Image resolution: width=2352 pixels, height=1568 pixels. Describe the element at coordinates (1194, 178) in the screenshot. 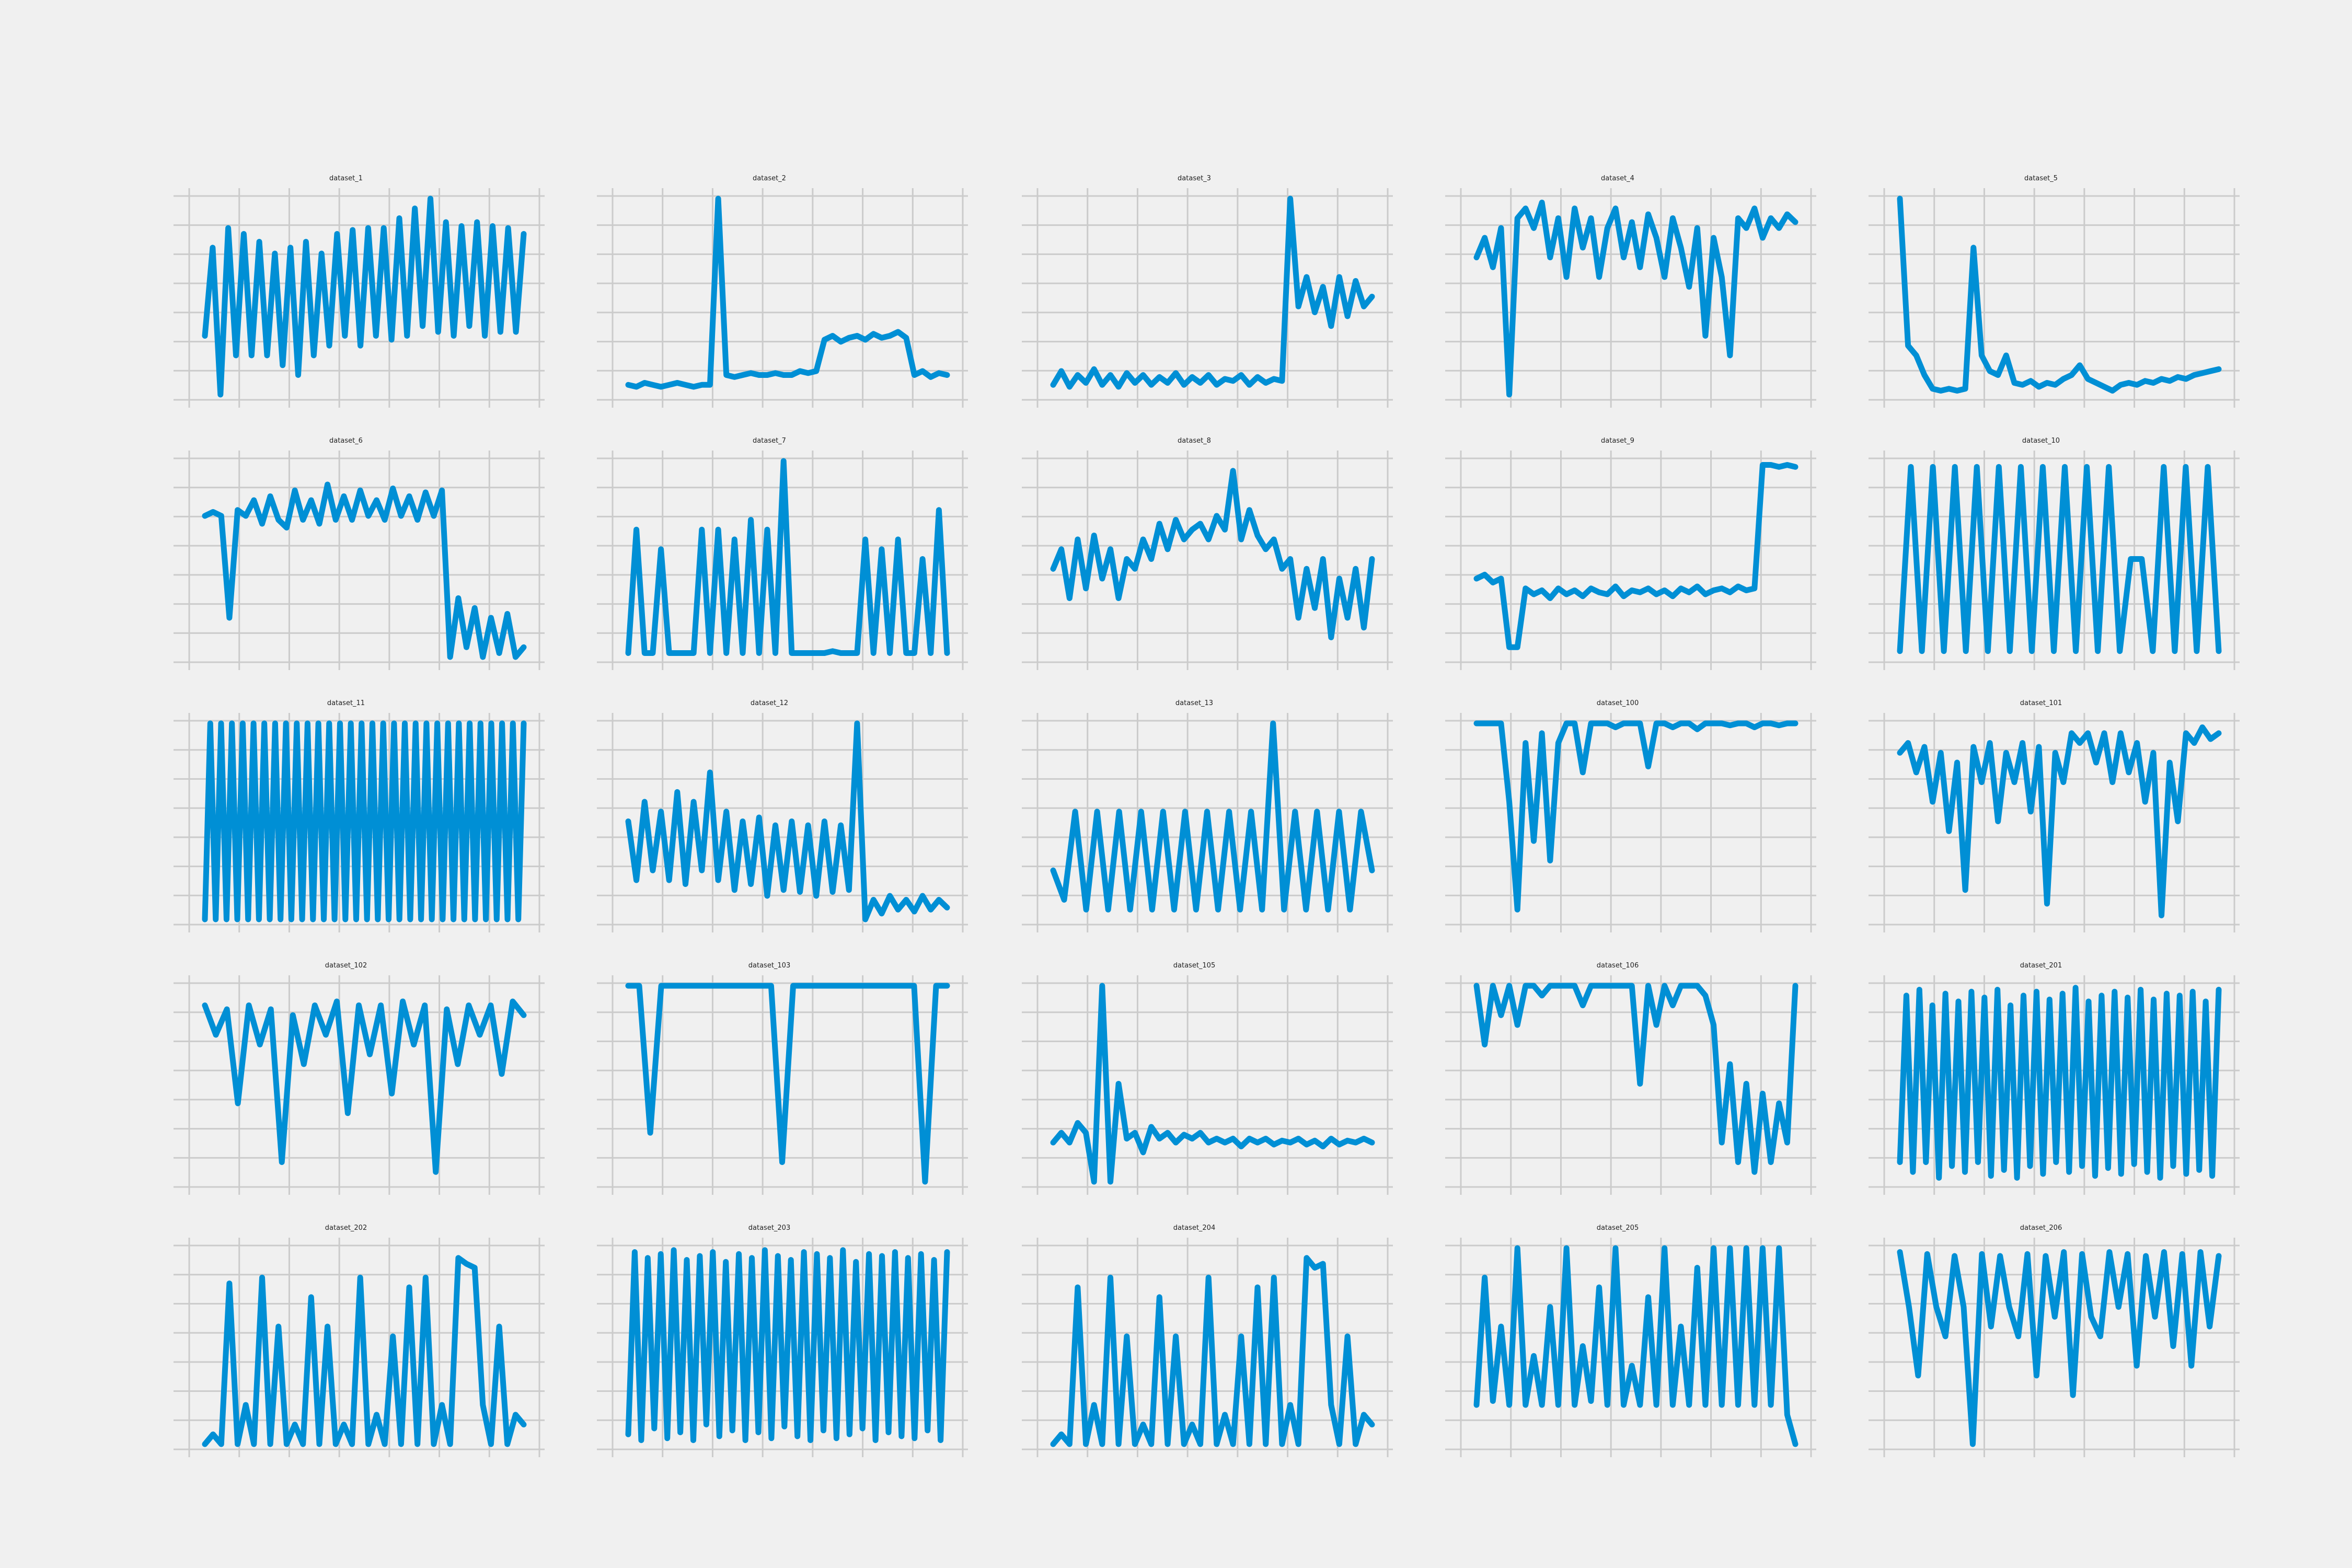

I see `subplot-title: dataset_3` at that location.